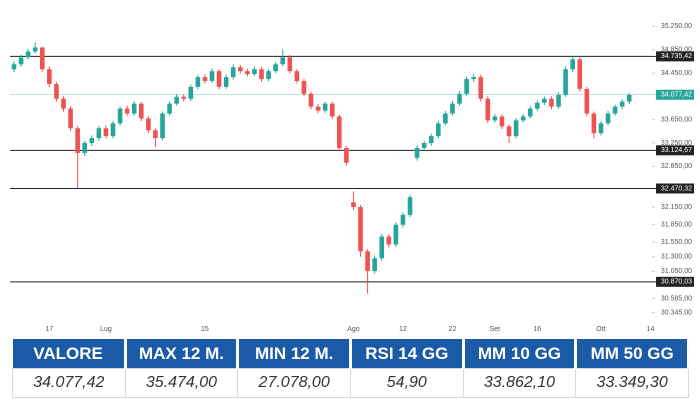  I want to click on y-tick-label: 31.850,00, so click(676, 225).